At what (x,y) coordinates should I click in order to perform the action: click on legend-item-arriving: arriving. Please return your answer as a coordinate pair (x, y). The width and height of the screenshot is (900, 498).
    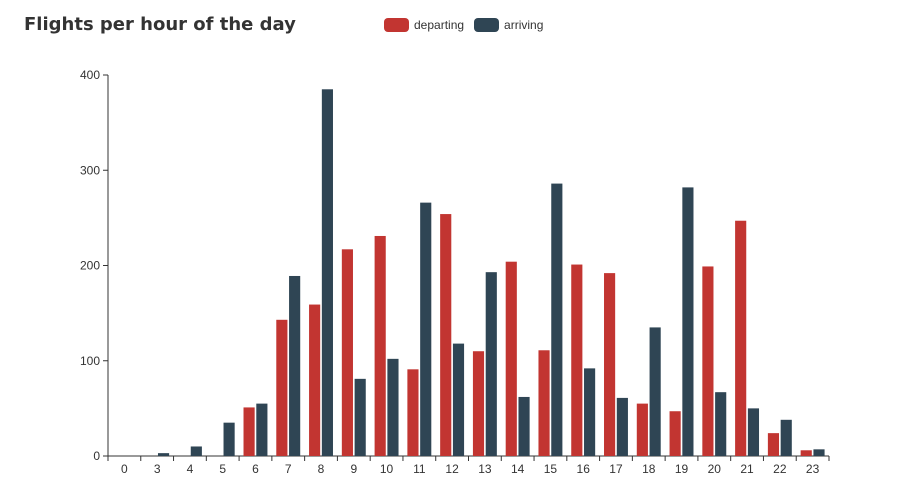
    Looking at the image, I should click on (508, 25).